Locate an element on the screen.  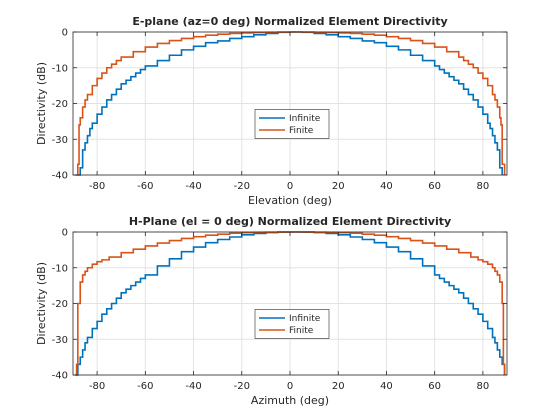
x-axis-label: Elevation (deg) is located at coordinates (290, 200).